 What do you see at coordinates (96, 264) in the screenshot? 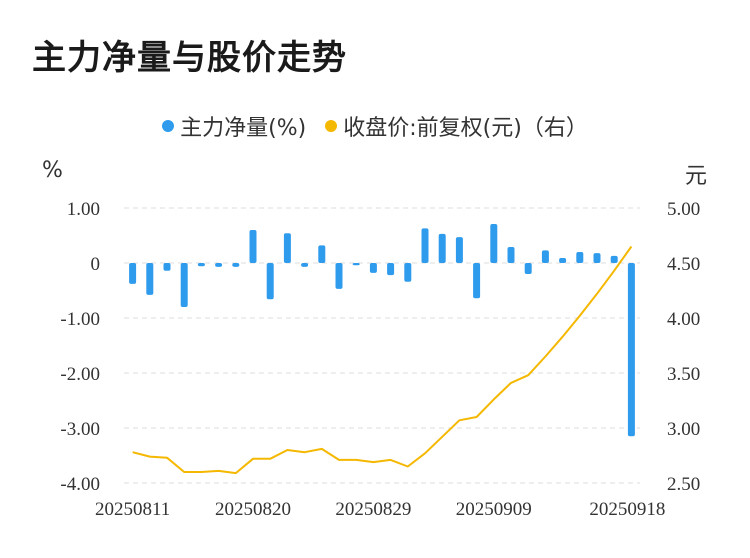
I see `left-tick-label: 0` at bounding box center [96, 264].